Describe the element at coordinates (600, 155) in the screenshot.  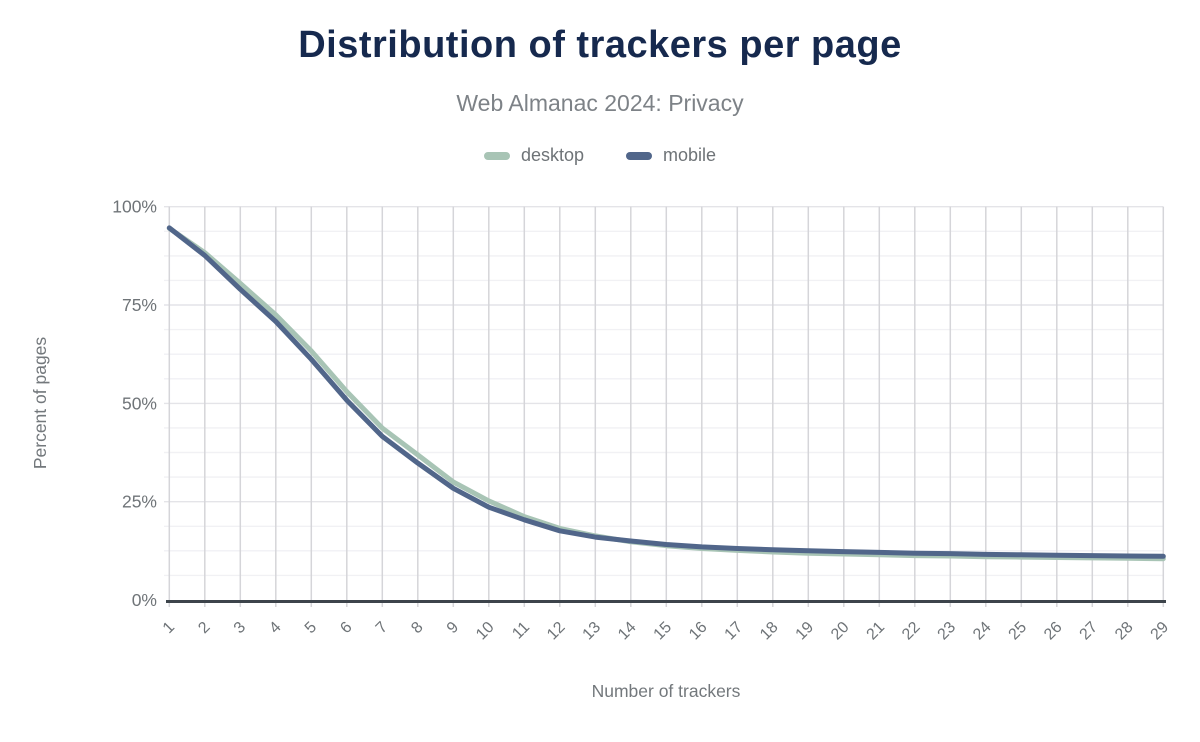
I see `chart-legend: desktop mobile` at that location.